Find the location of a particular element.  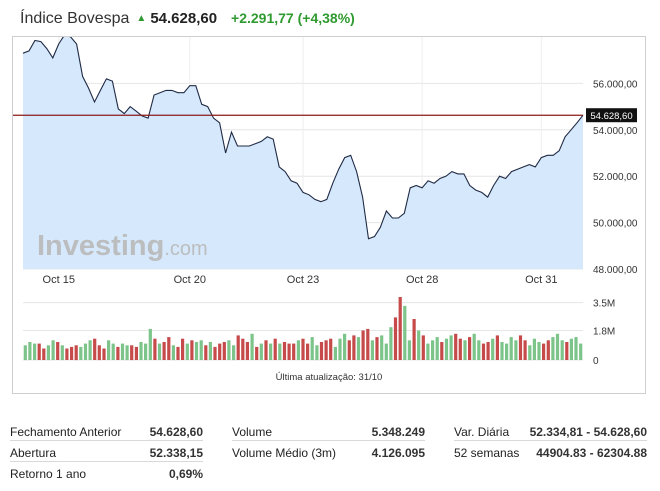

last-update-label: Última atualização: 31/10 is located at coordinates (329, 377).